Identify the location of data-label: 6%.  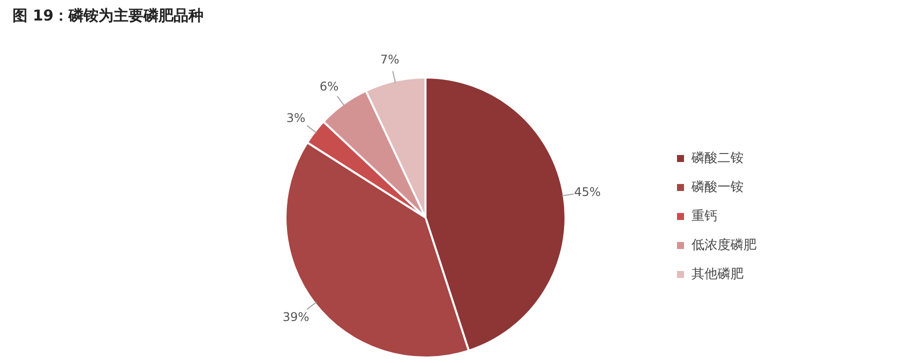
(329, 86).